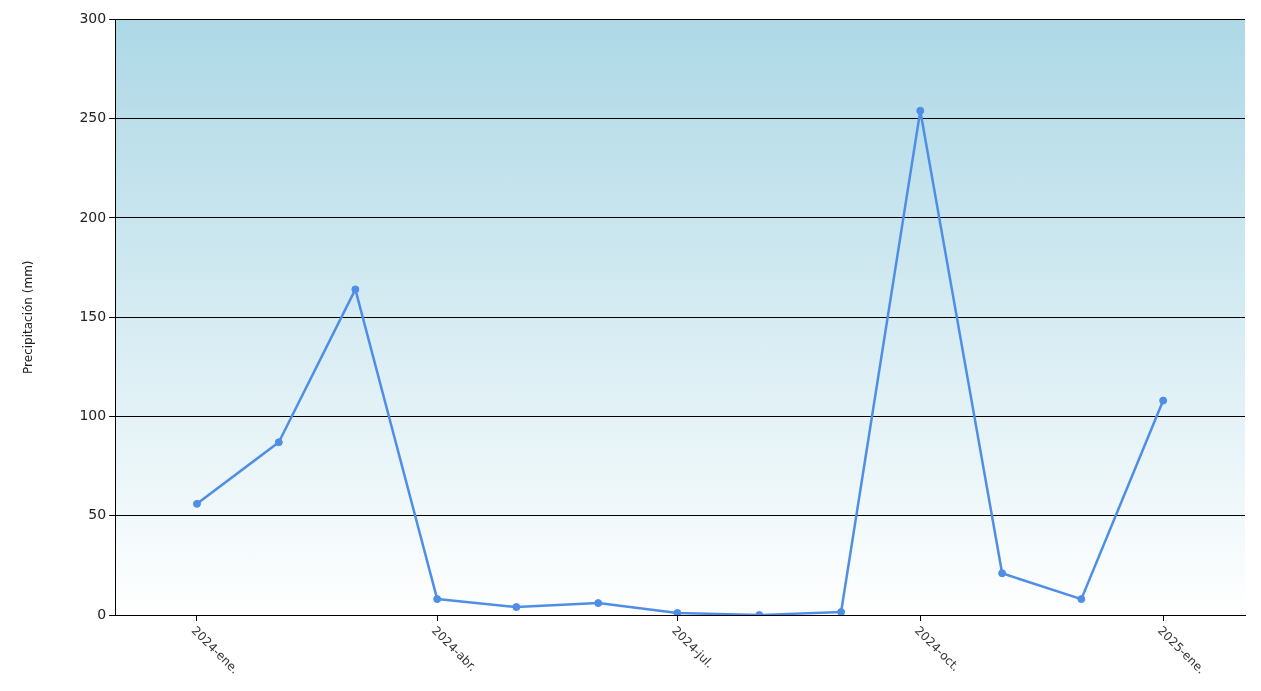 This screenshot has width=1261, height=691. What do you see at coordinates (93, 18) in the screenshot?
I see `y-tick-label: 300` at bounding box center [93, 18].